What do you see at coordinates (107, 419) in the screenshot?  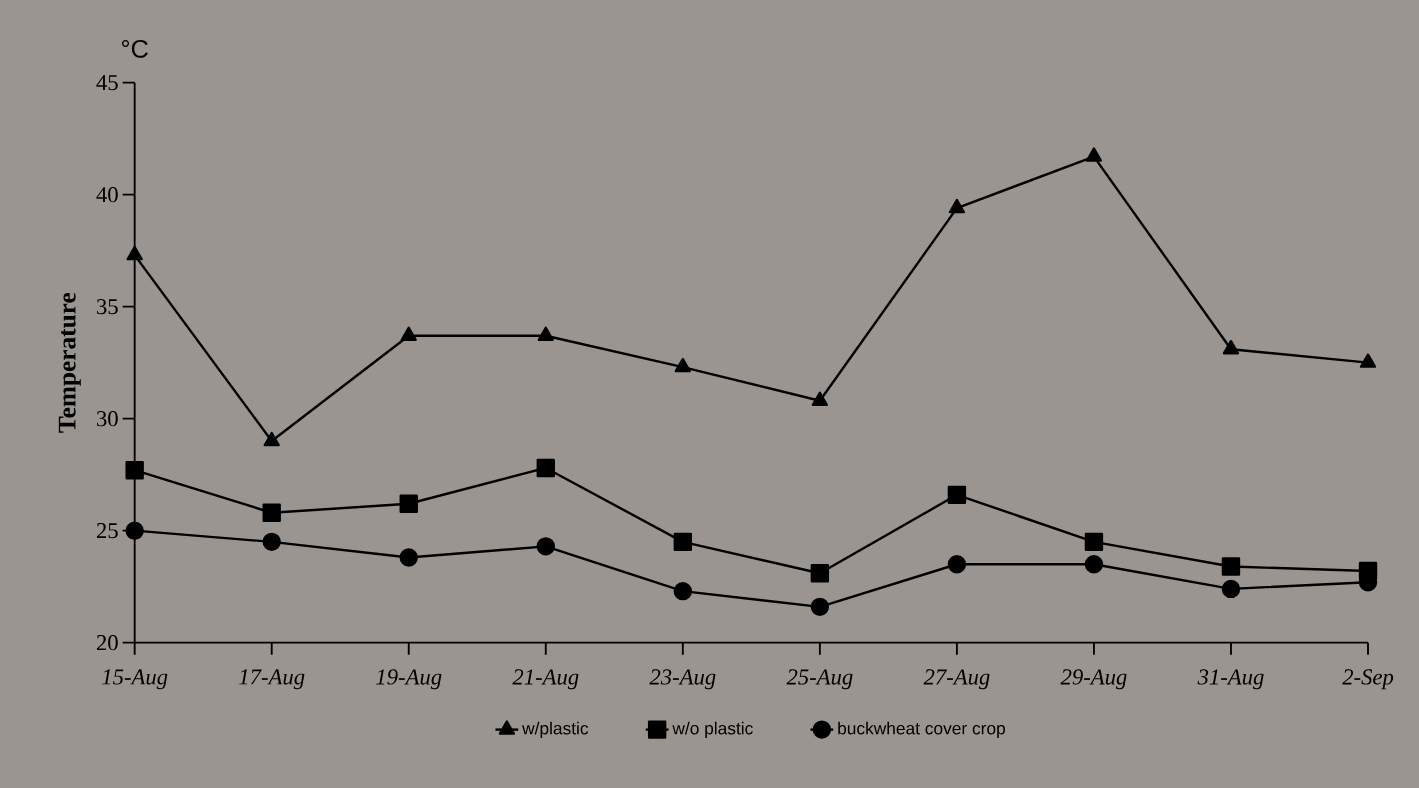 I see `y-tick-label: 30` at bounding box center [107, 419].